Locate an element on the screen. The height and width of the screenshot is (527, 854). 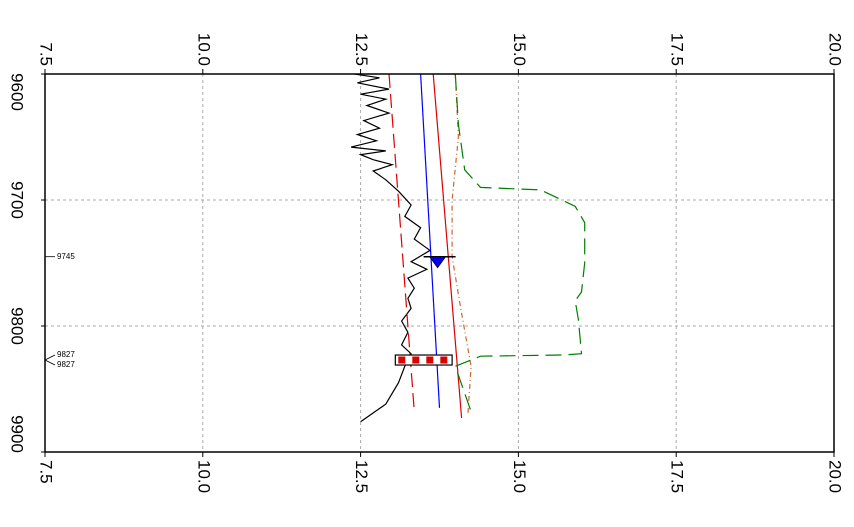
series-log-curve is located at coordinates (391, 248).